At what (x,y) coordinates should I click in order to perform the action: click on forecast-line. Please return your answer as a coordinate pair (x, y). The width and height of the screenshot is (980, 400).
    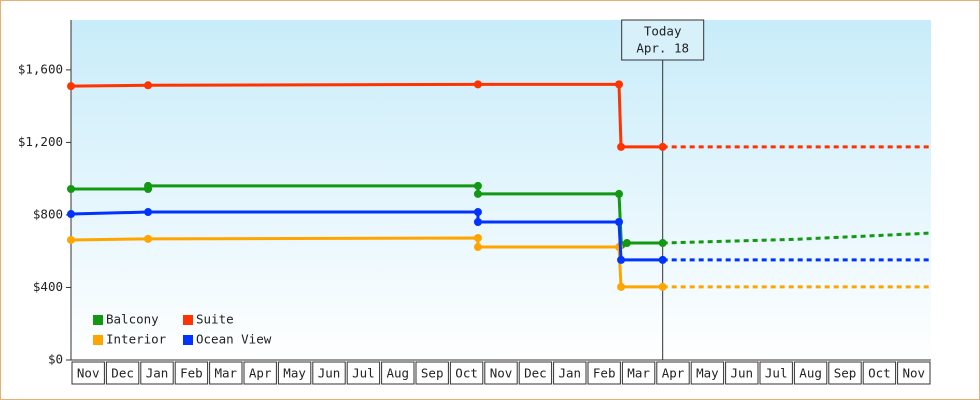
    Looking at the image, I should click on (797, 238).